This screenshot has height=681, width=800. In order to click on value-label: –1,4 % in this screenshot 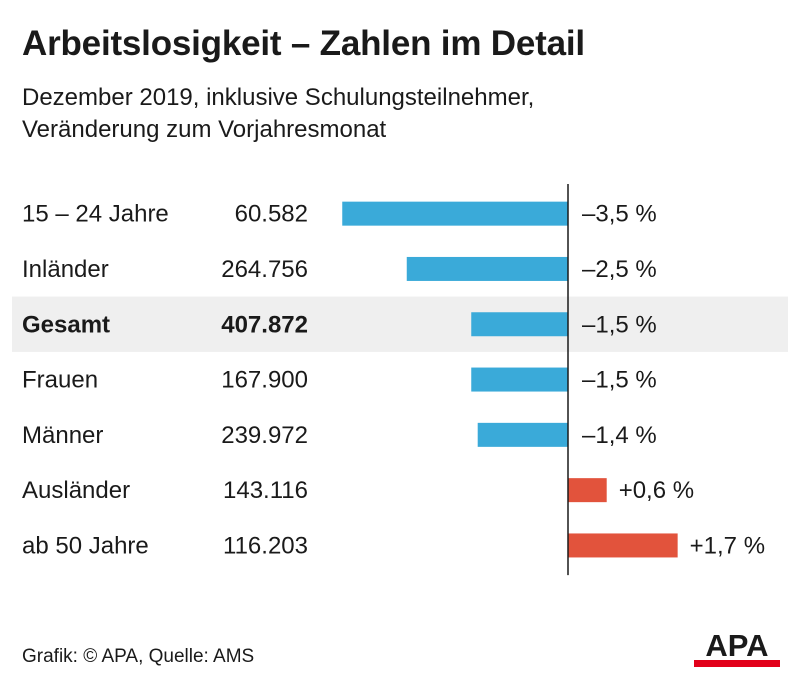, I will do `click(619, 435)`.